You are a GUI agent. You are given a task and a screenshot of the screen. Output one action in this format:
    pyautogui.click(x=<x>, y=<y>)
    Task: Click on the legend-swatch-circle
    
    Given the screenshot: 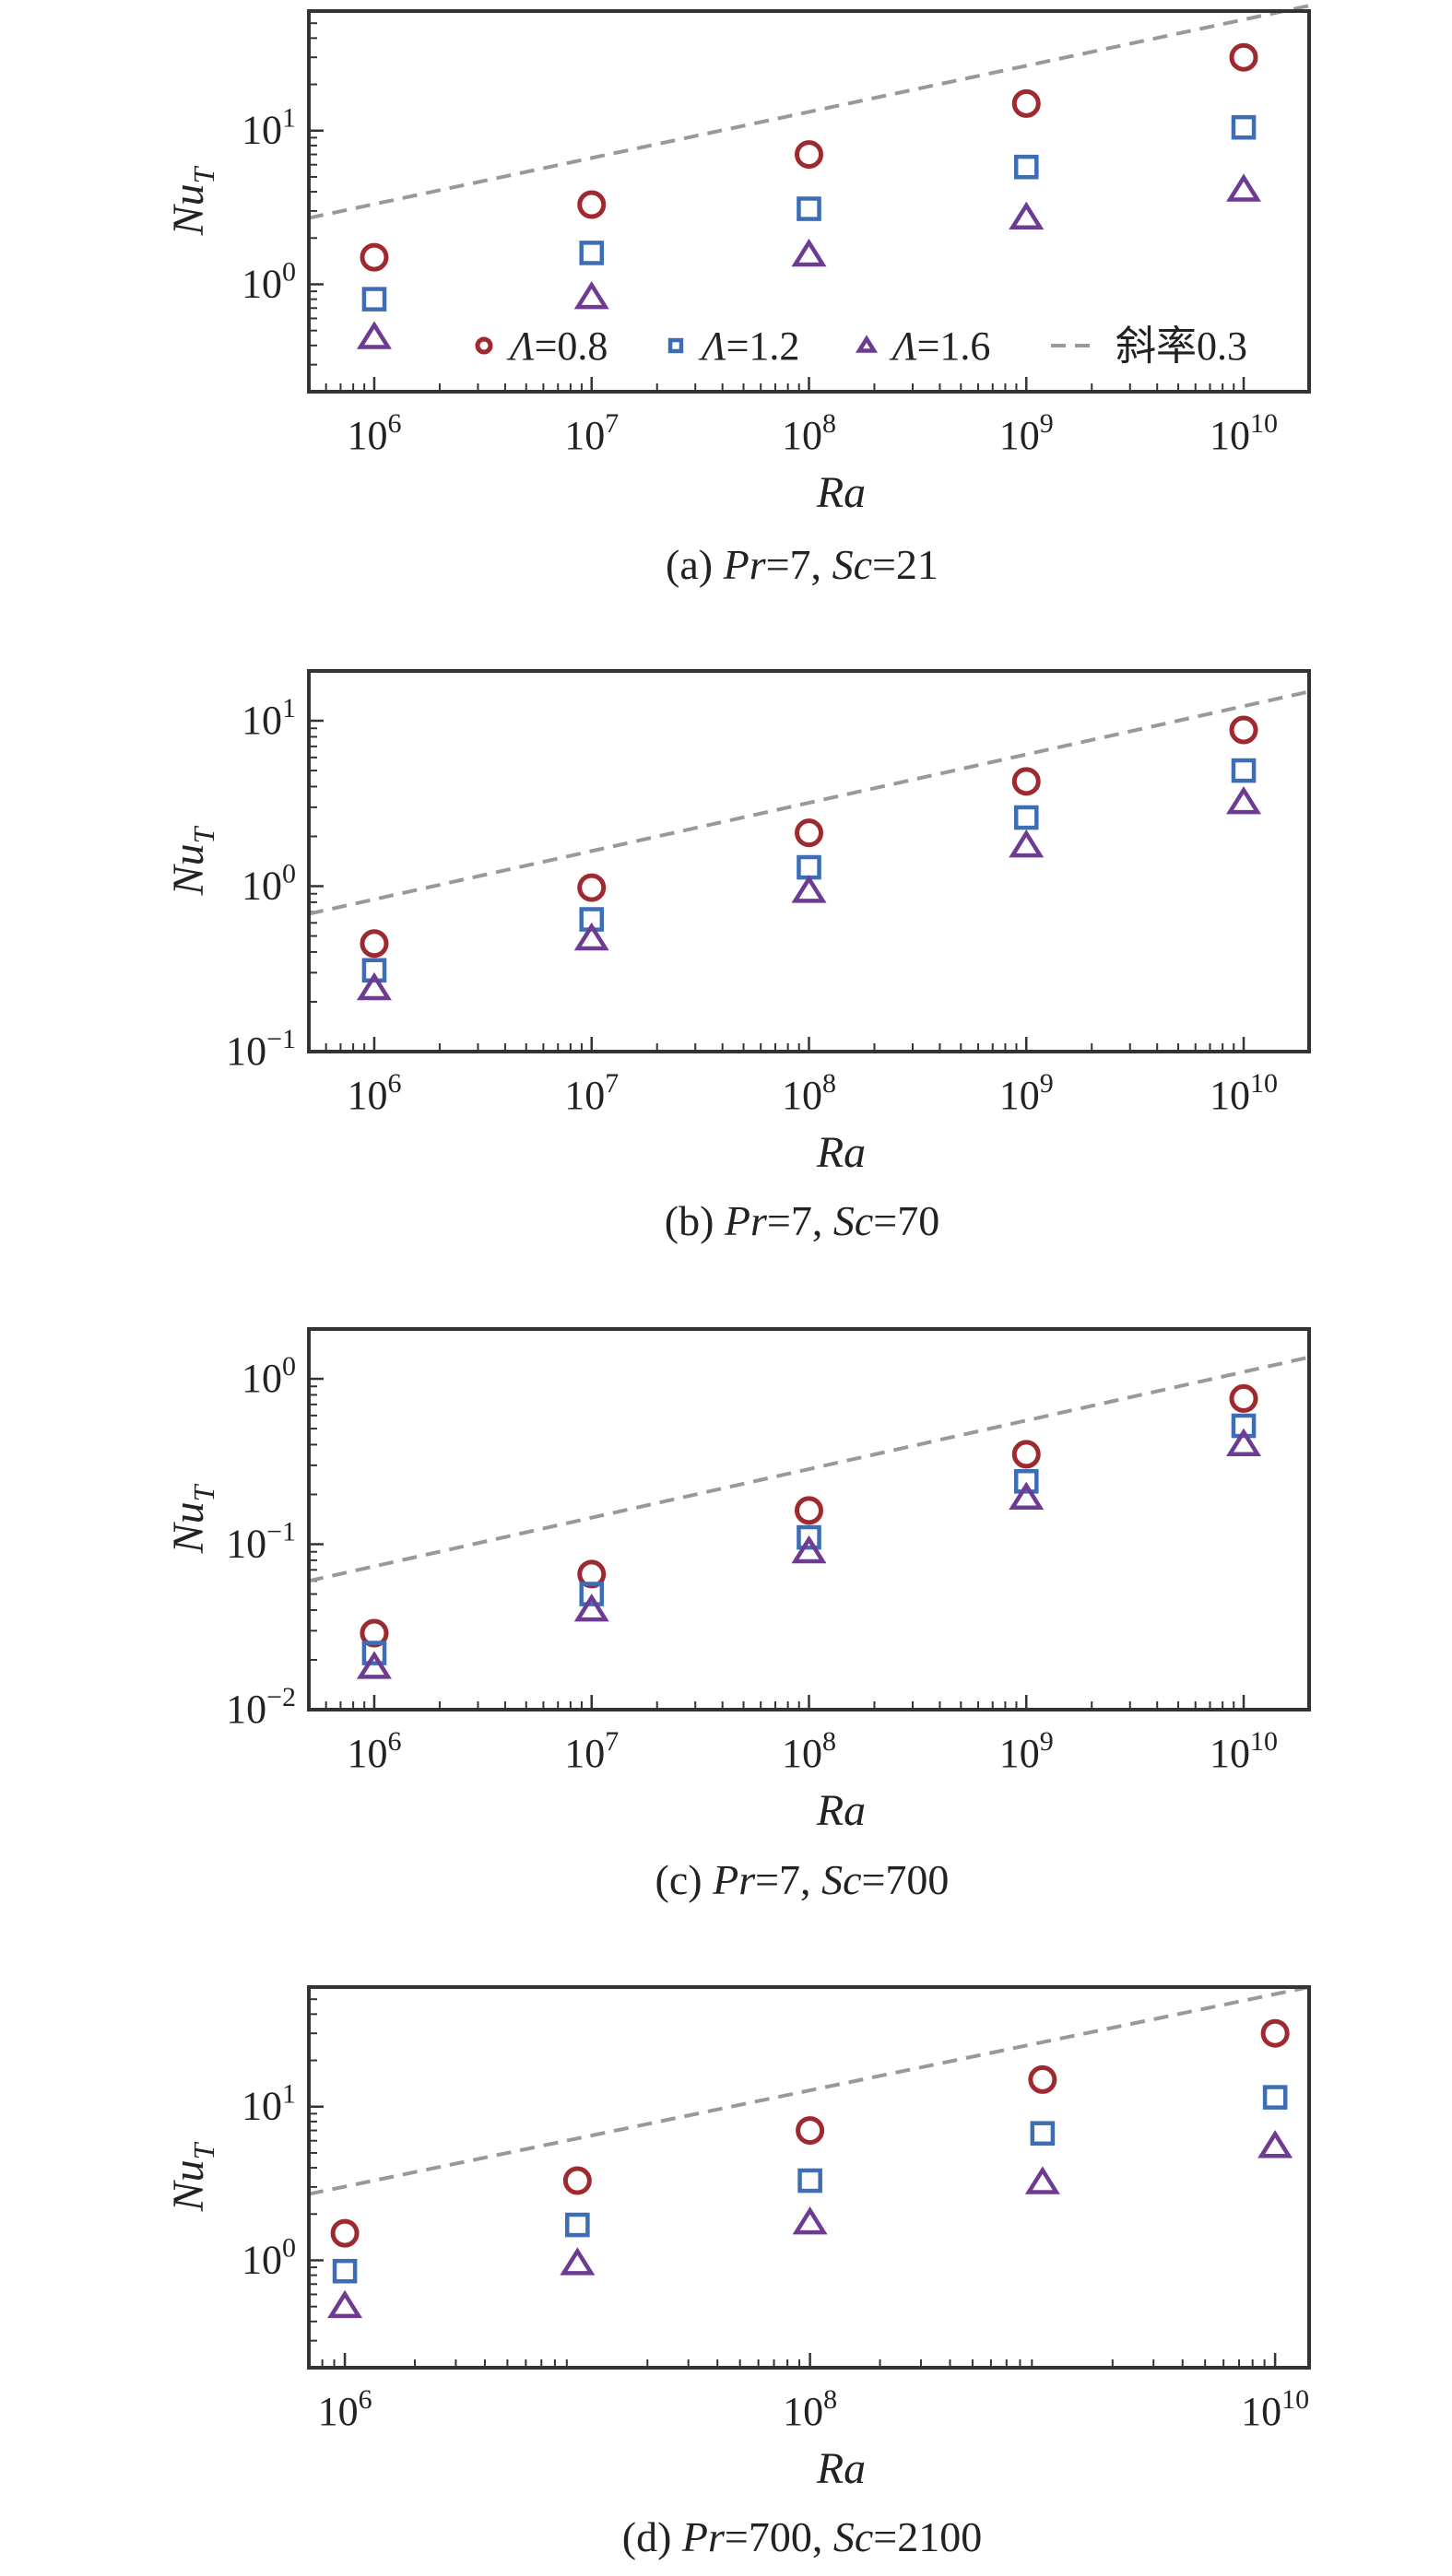 What is the action you would take?
    pyautogui.click(x=484, y=345)
    